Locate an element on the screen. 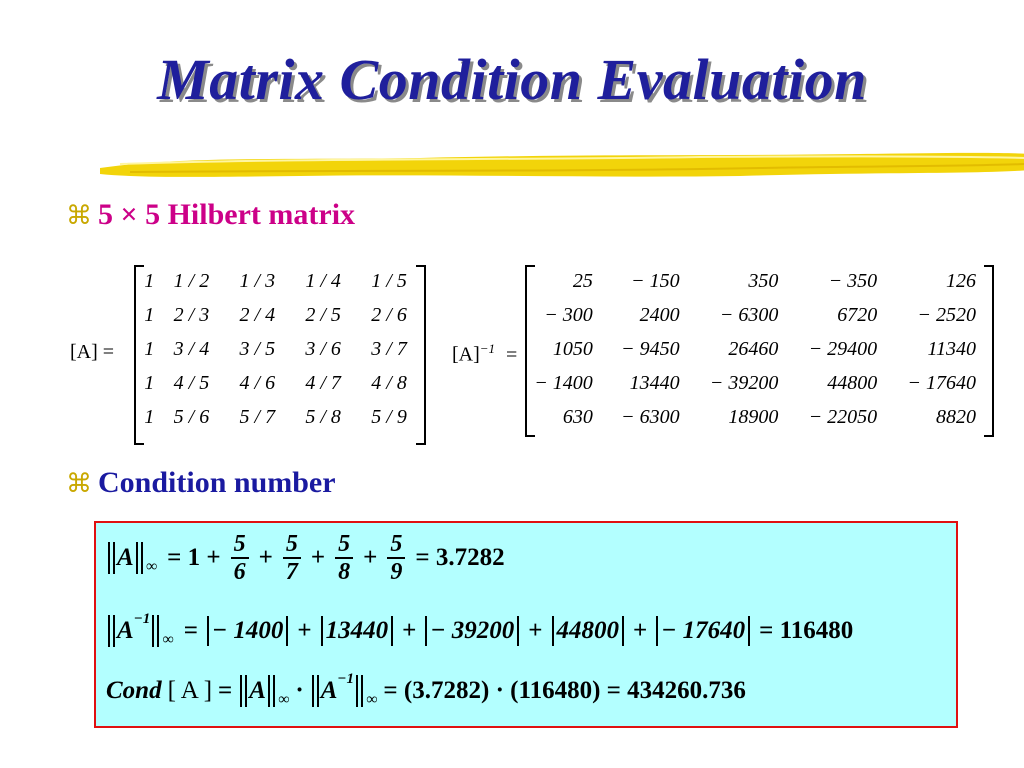  cond-norm-ainv-sup: −1 is located at coordinates (346, 679).